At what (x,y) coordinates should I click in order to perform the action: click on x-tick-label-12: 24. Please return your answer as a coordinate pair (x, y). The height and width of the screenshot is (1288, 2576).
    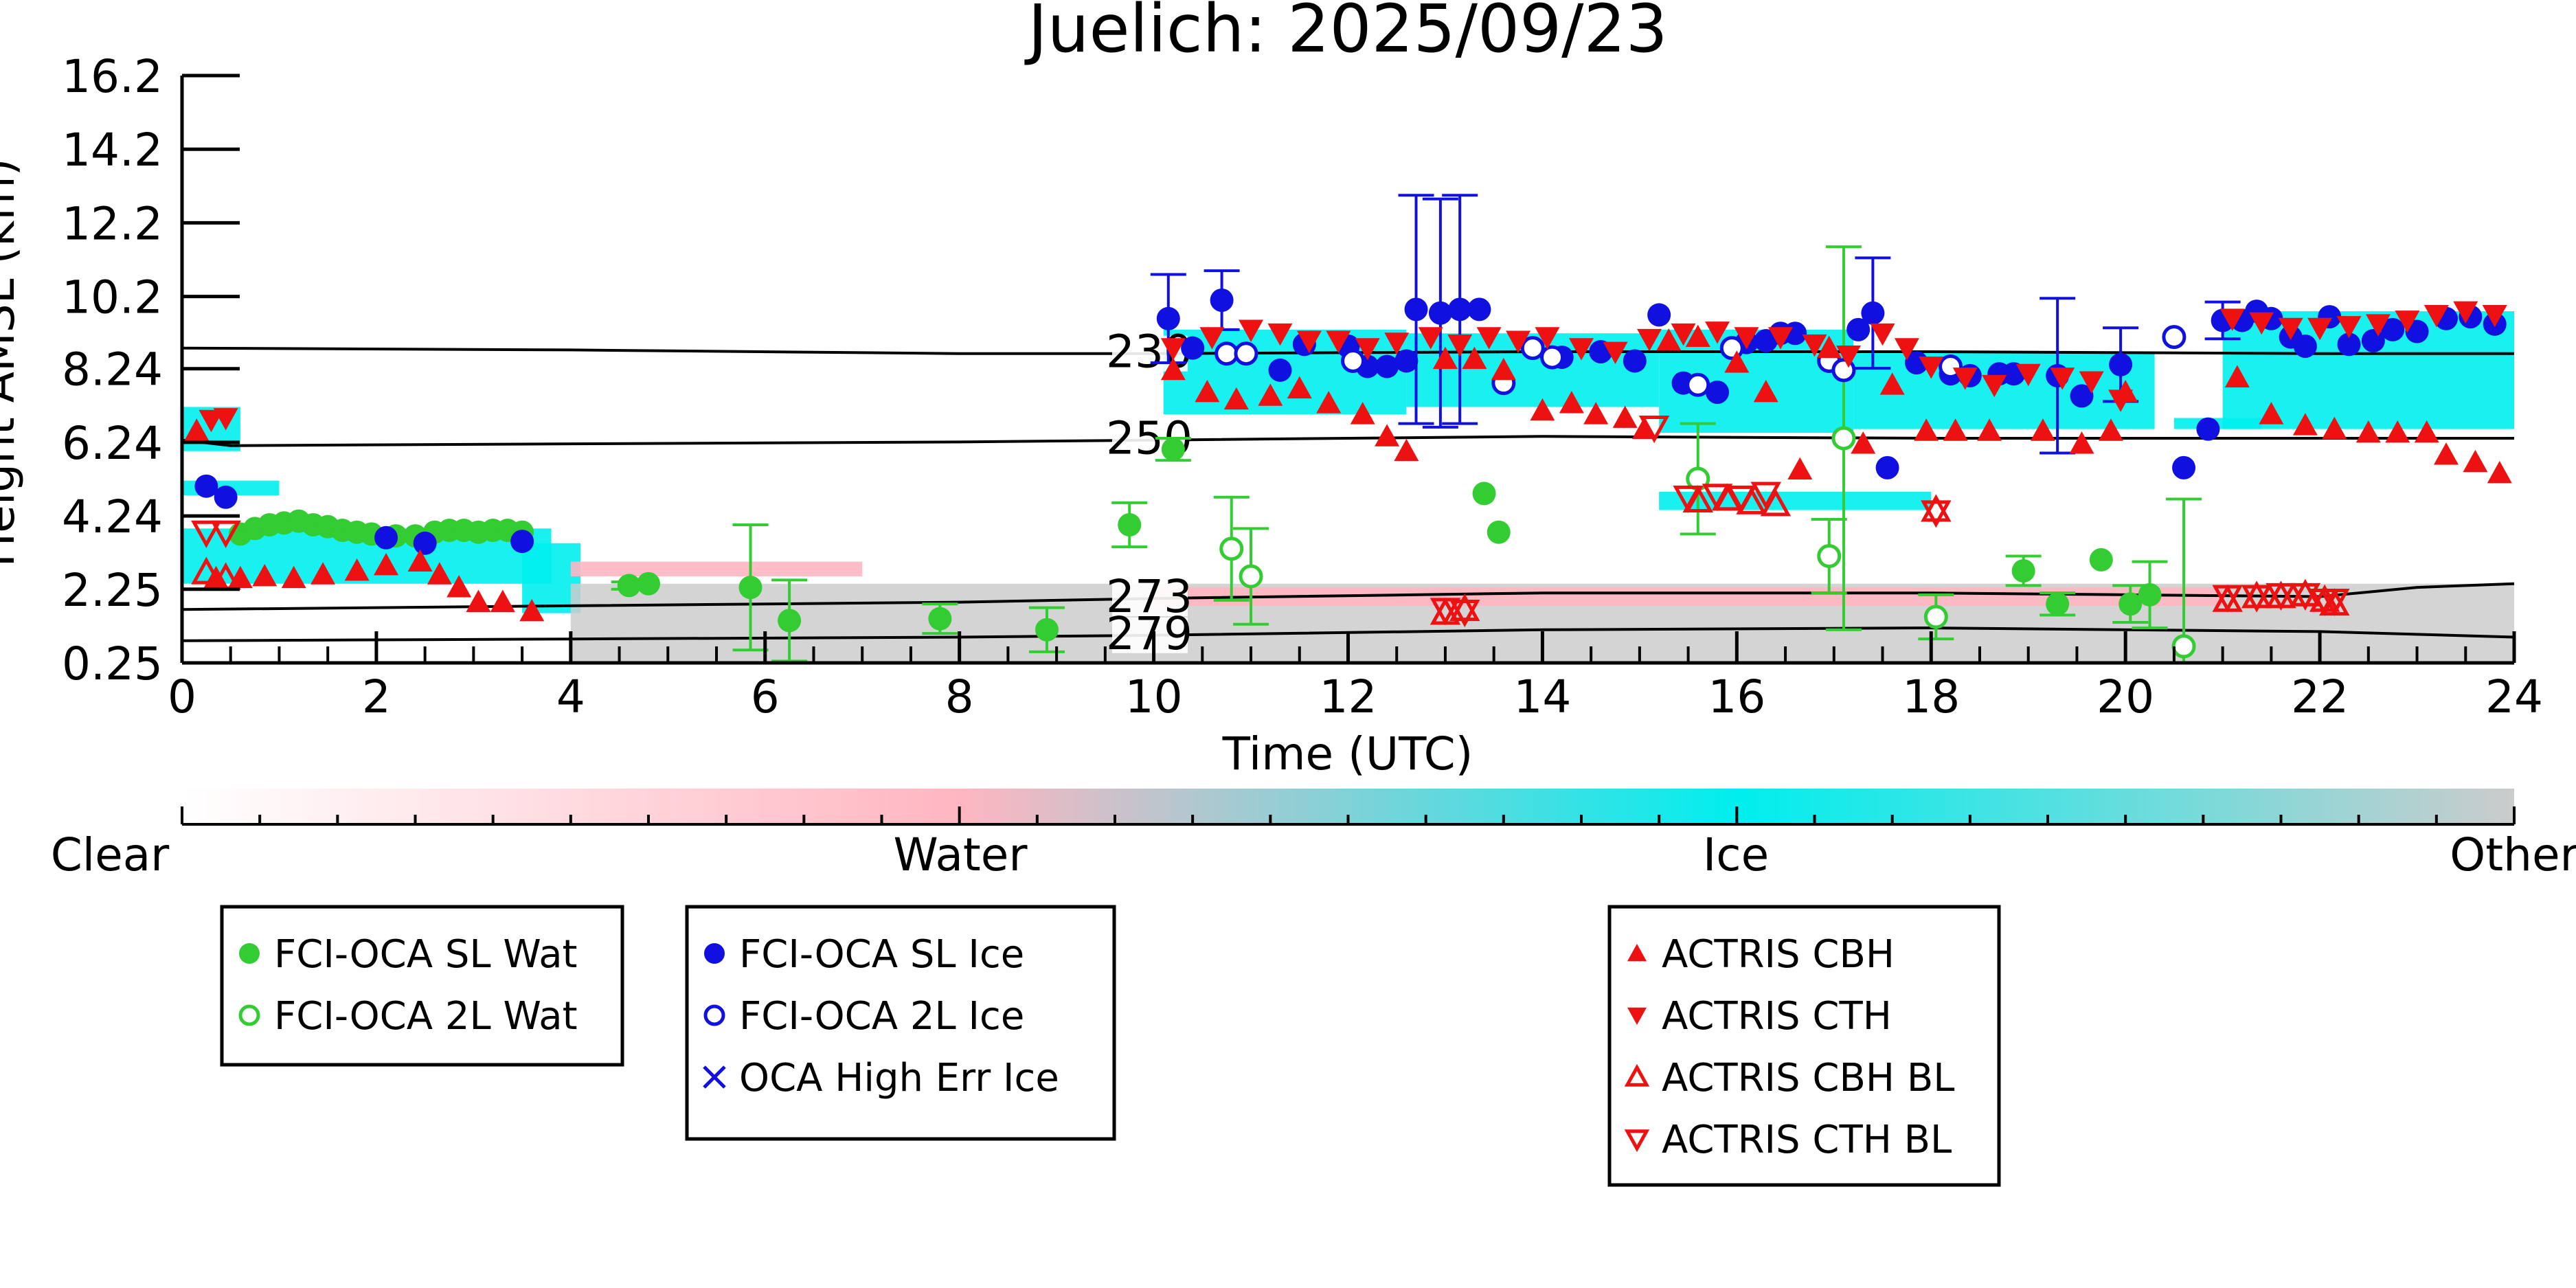
    Looking at the image, I should click on (2514, 696).